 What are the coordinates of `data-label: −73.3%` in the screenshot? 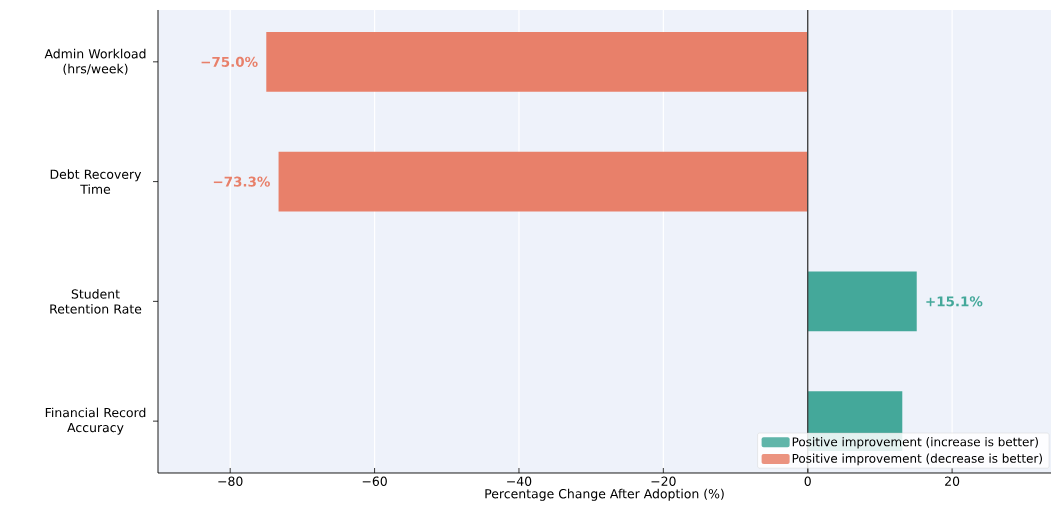 It's located at (241, 181).